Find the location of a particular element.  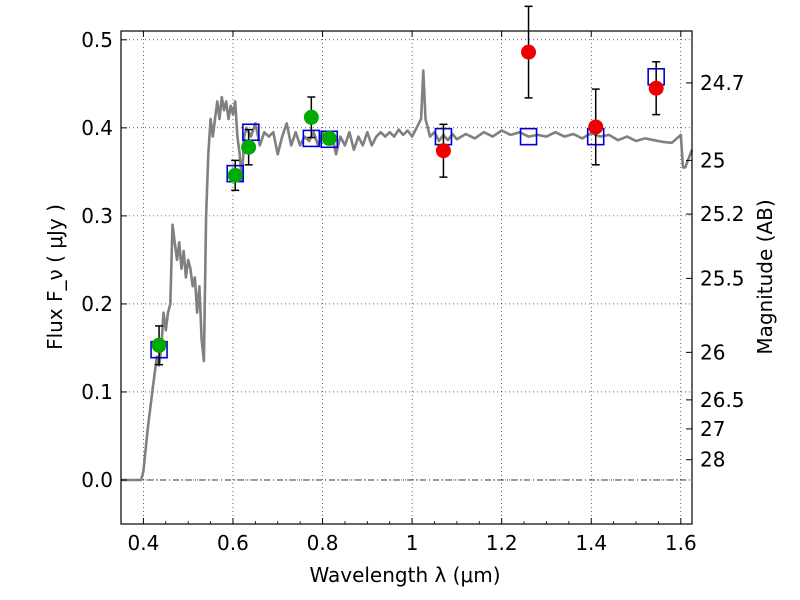

y-tick-label: 0.4 is located at coordinates (97, 128).